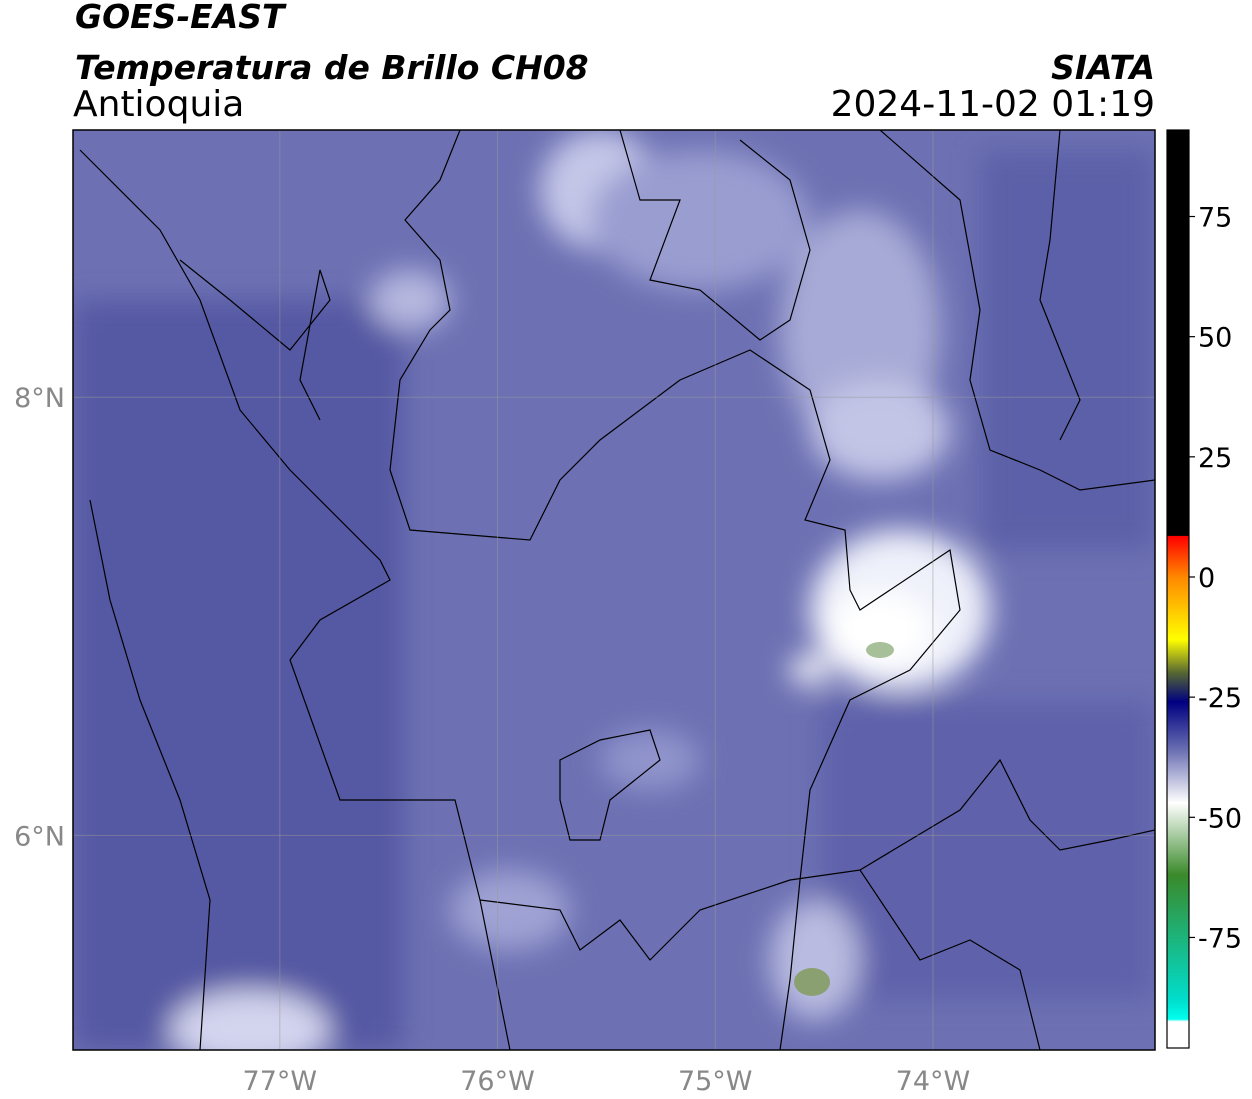 This screenshot has height=1099, width=1252. Describe the element at coordinates (1215, 338) in the screenshot. I see `colorbar-tick-label: 50` at that location.